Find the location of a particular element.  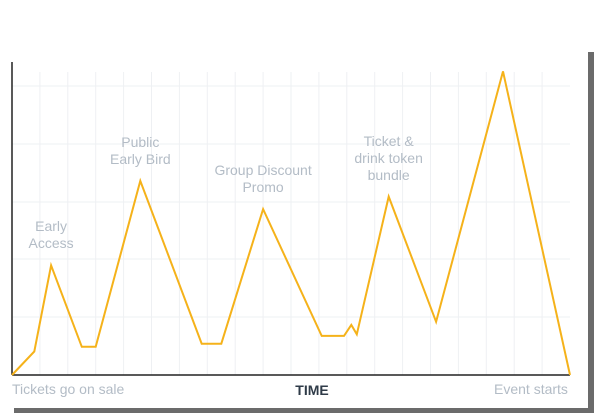

annotation-label: Group Discount Promo is located at coordinates (263, 179).